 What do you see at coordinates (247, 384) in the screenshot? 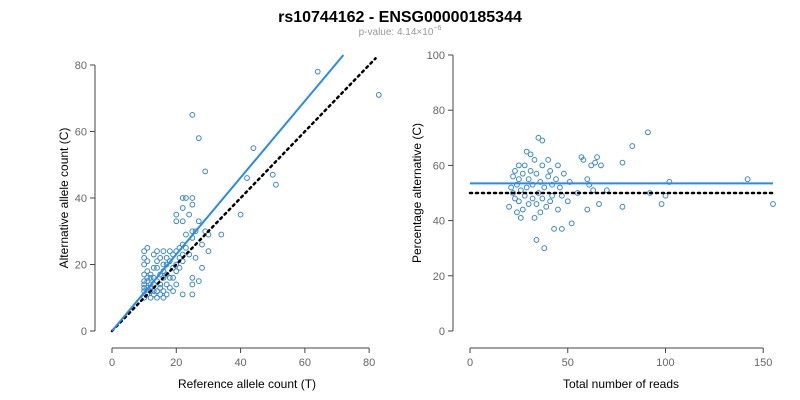
I see `x-axis-label: Reference allele count (T)` at bounding box center [247, 384].